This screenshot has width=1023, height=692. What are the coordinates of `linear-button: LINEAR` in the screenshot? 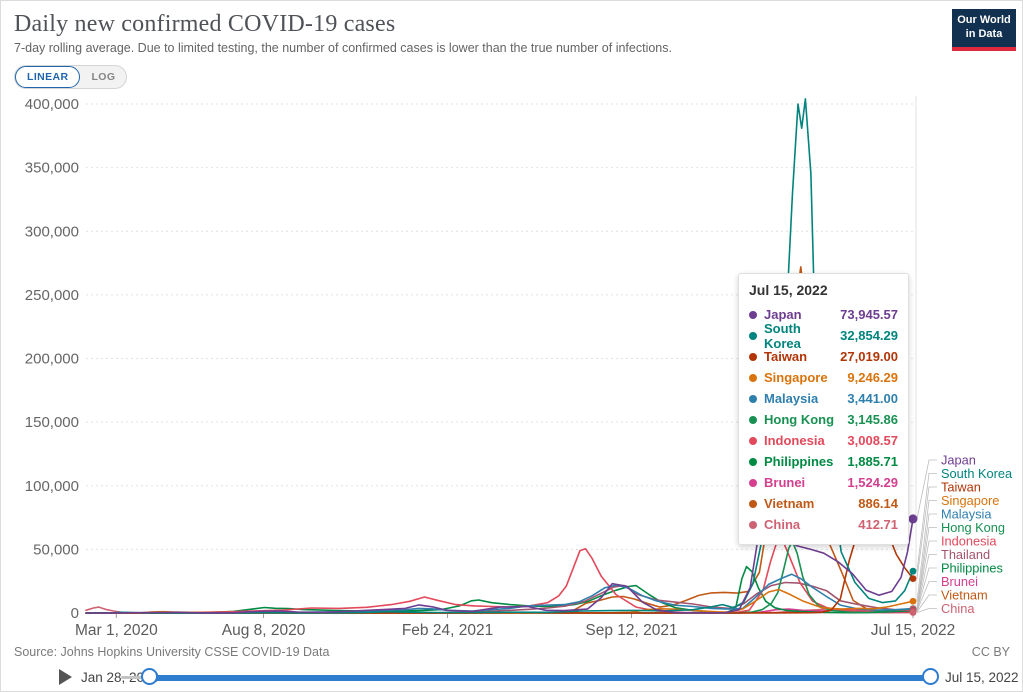 It's located at (48, 77).